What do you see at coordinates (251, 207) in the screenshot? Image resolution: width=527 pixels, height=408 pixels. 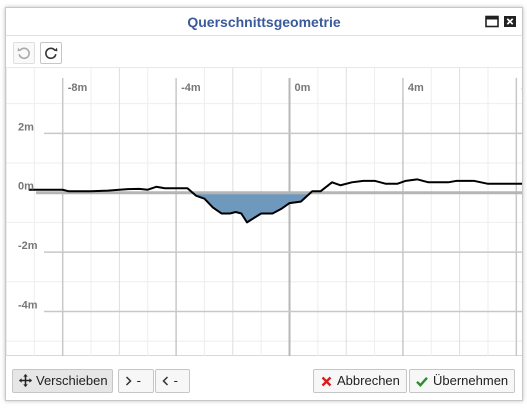 I see `cut-area` at bounding box center [251, 207].